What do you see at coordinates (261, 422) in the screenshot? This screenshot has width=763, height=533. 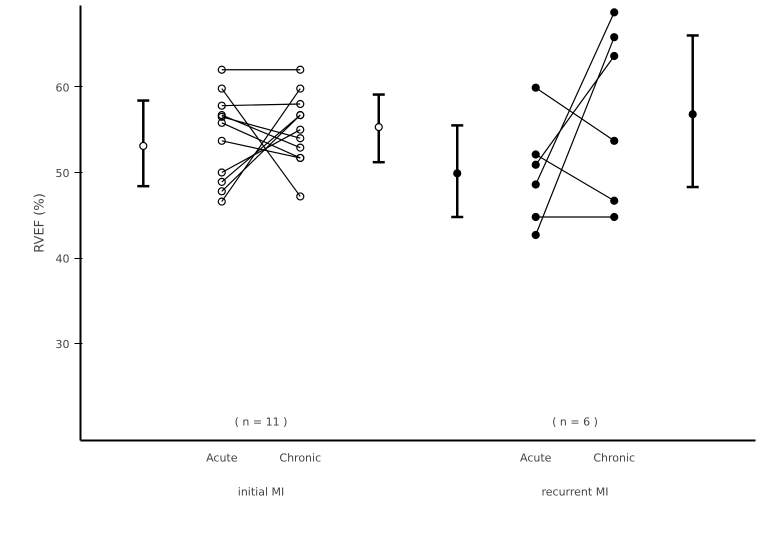 I see `annotation: ( n = 11 )` at bounding box center [261, 422].